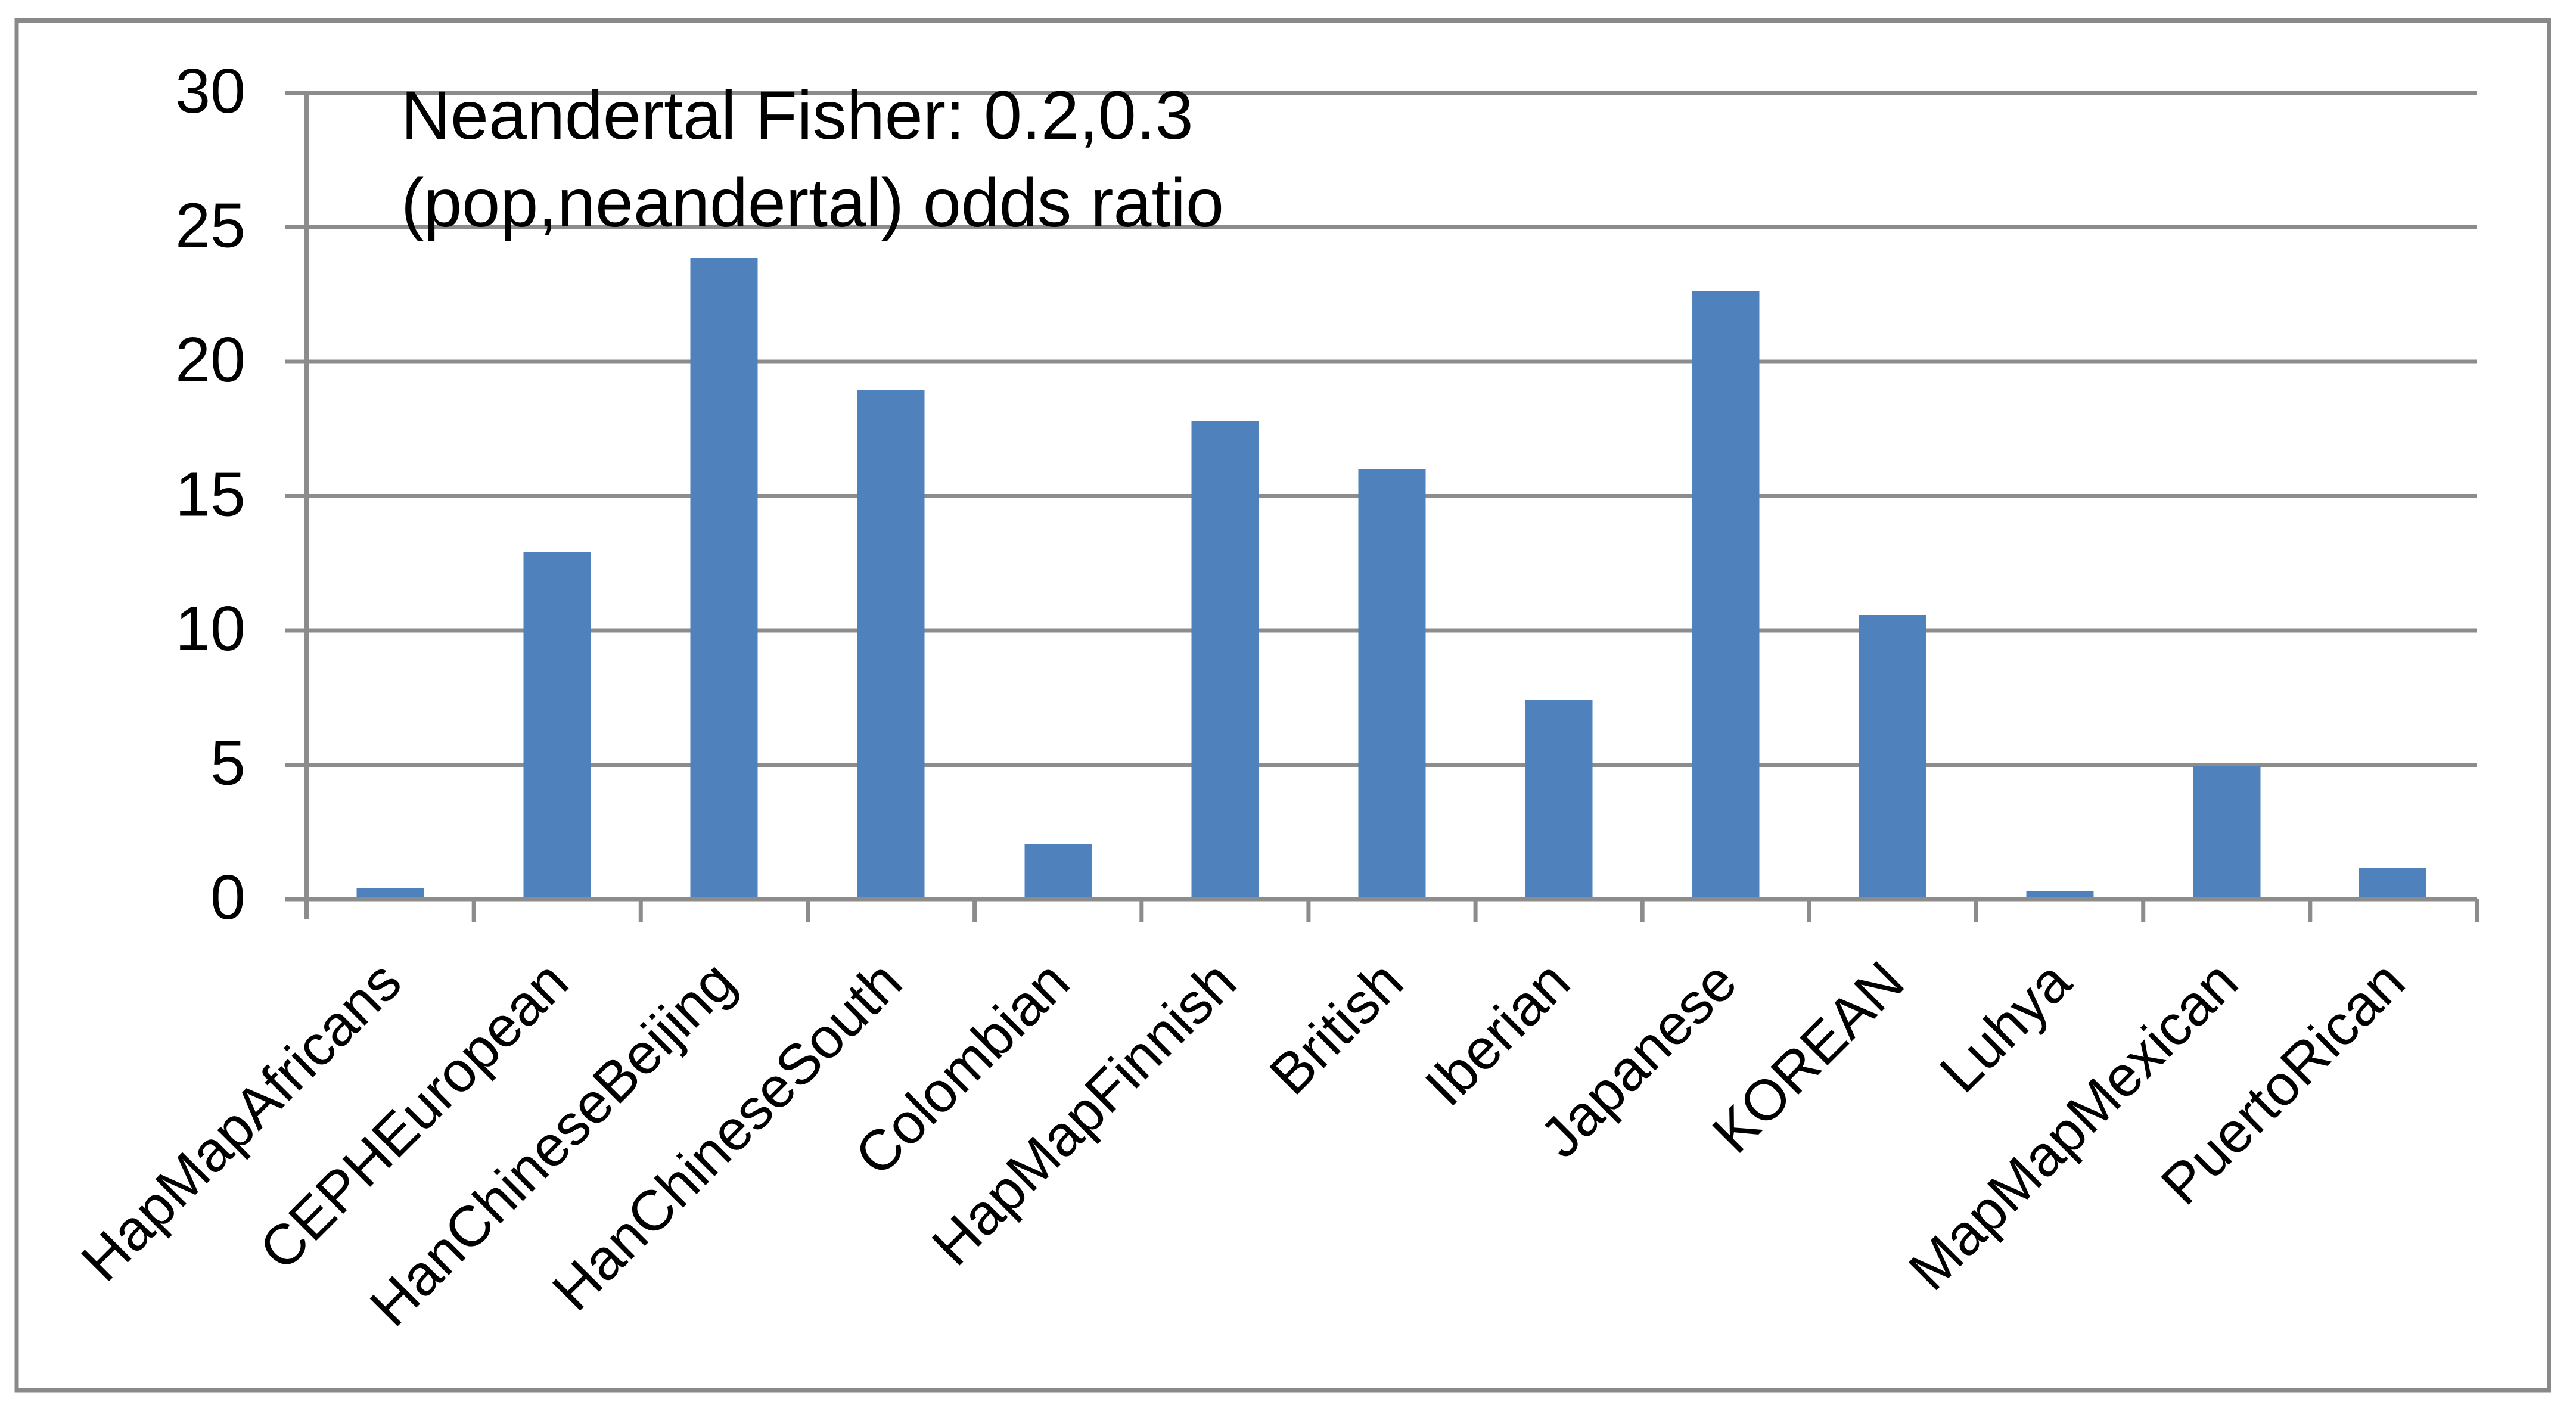 This screenshot has height=1417, width=2576. Describe the element at coordinates (210, 360) in the screenshot. I see `svg-text: 20` at that location.